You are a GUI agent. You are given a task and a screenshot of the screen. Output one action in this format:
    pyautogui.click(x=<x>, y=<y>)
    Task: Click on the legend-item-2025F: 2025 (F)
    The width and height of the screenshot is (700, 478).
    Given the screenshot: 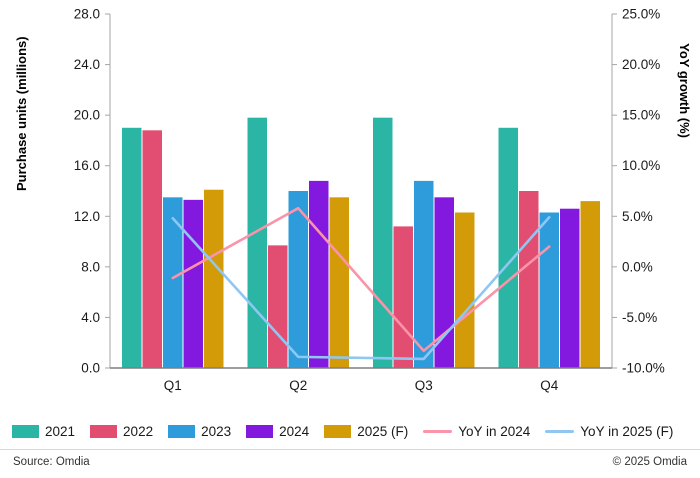 What is the action you would take?
    pyautogui.click(x=366, y=431)
    